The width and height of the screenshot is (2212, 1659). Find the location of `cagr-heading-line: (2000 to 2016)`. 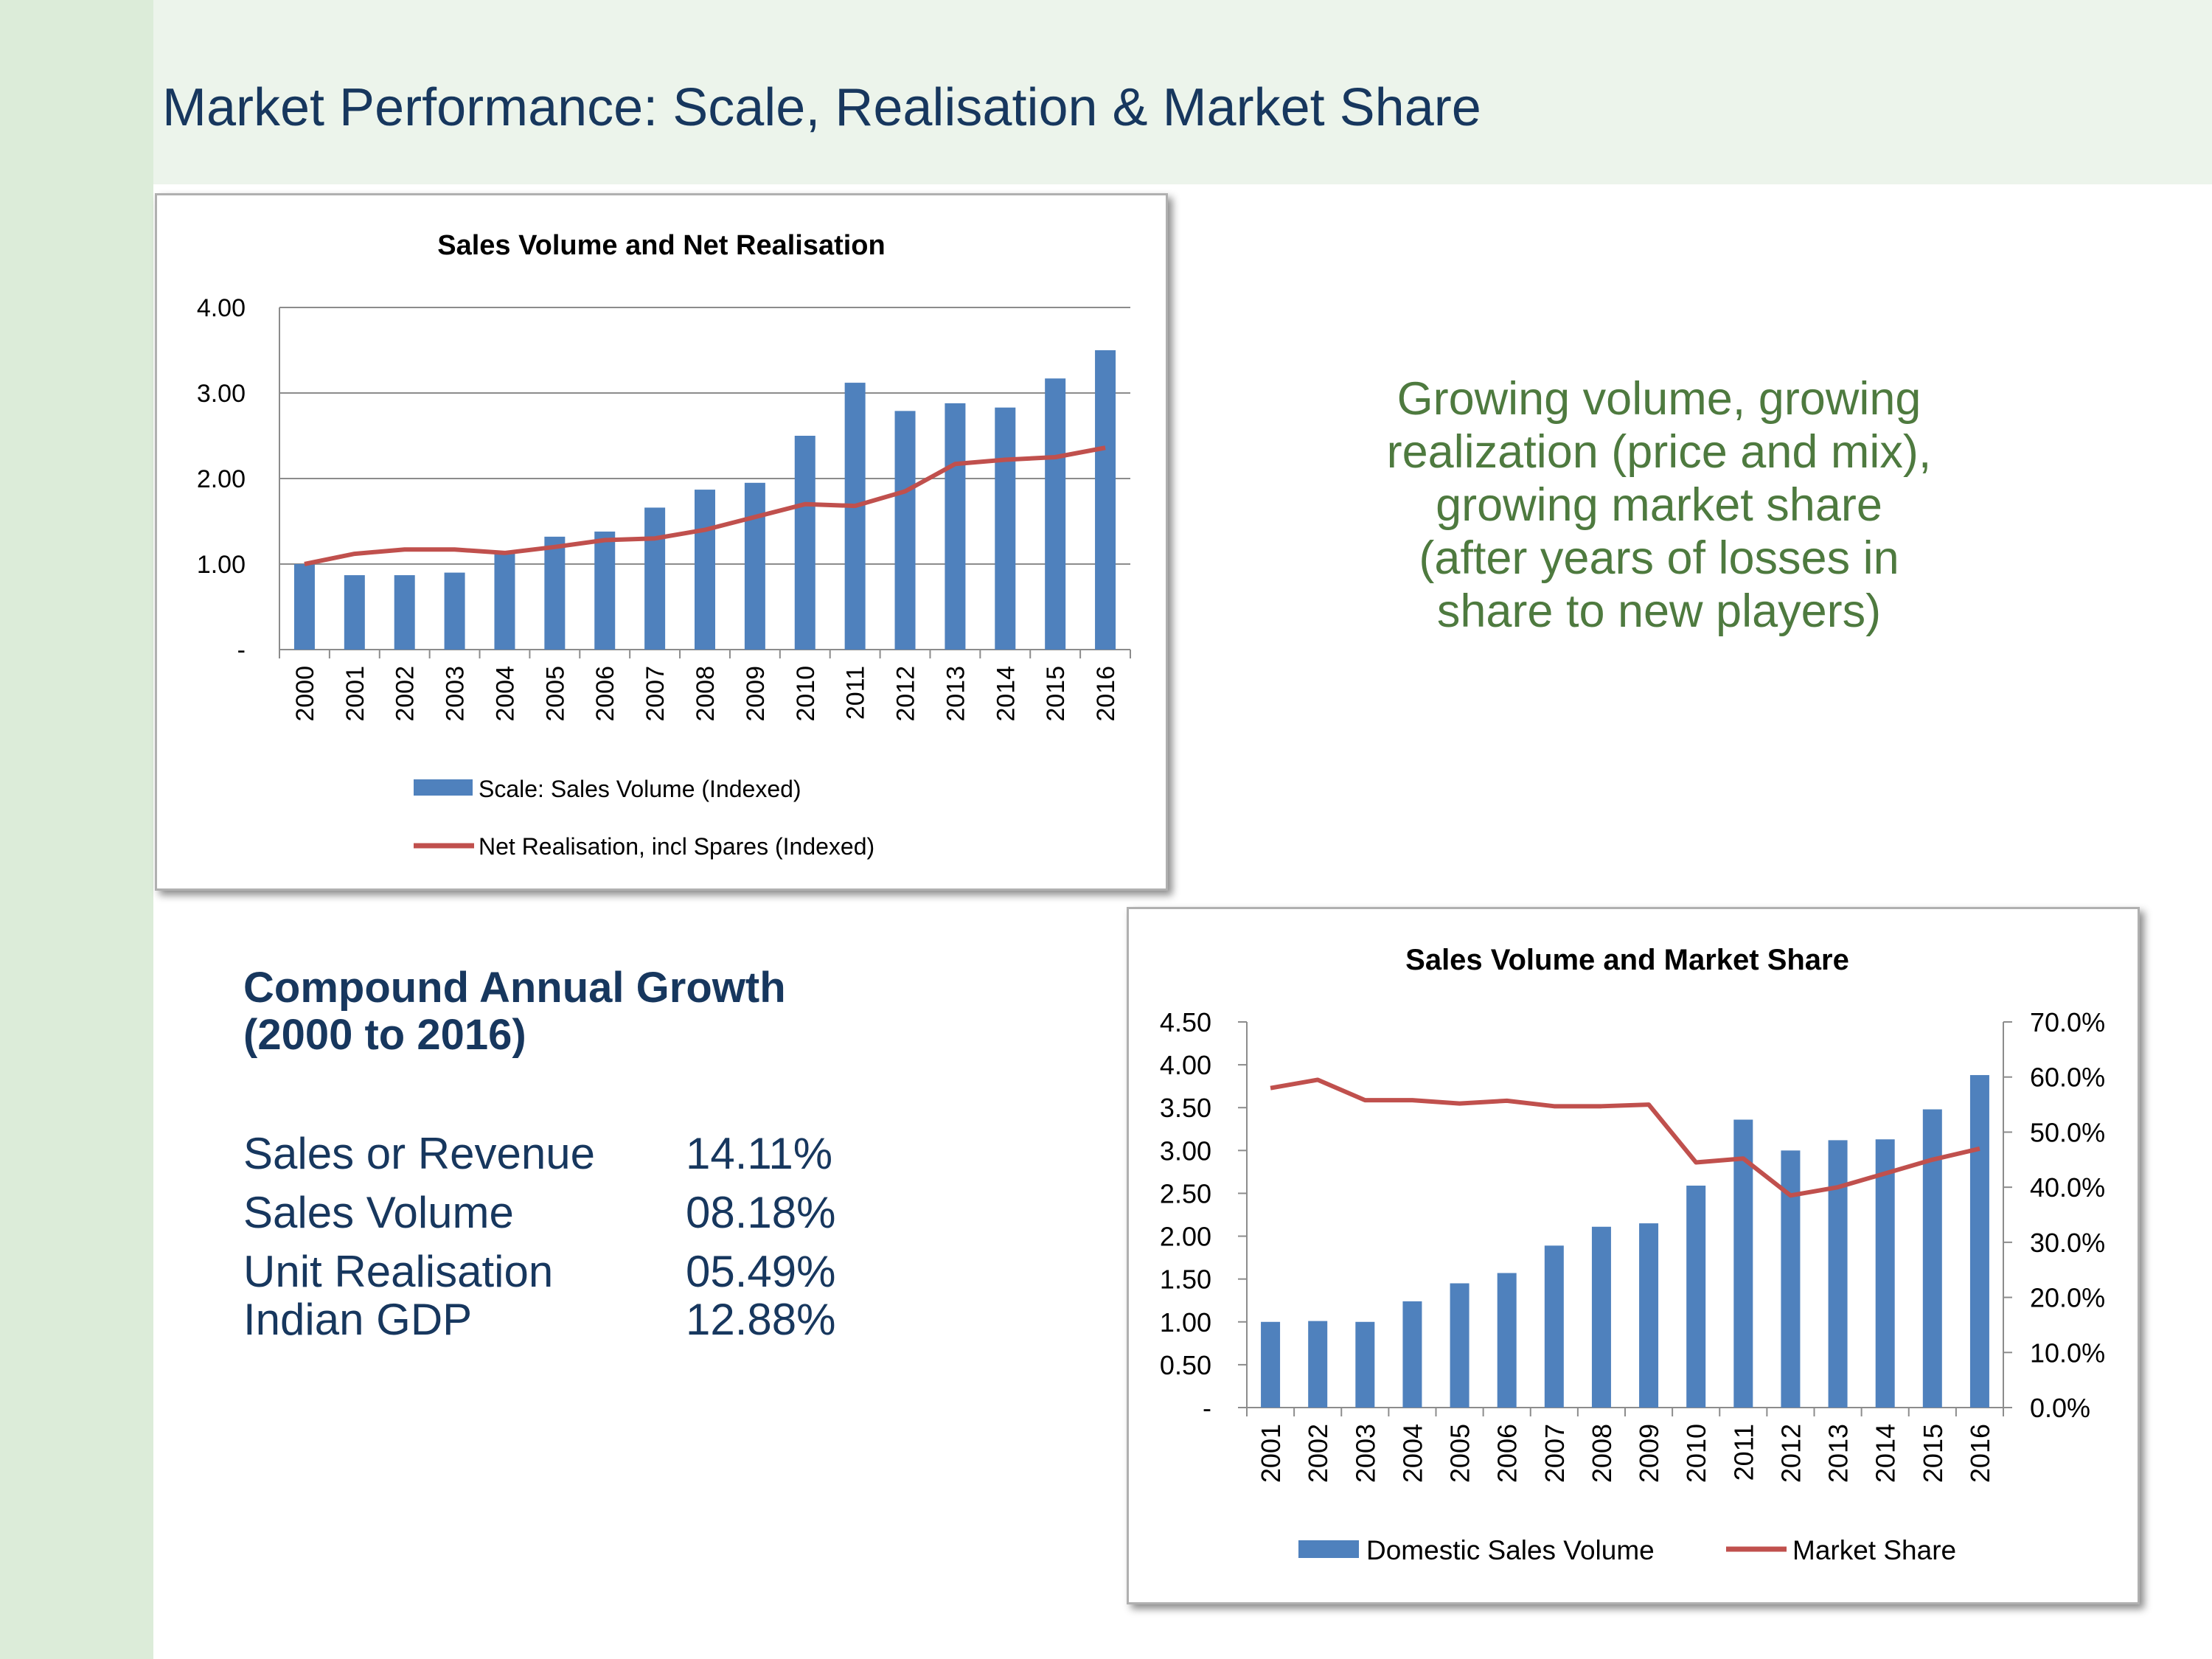

cagr-heading-line: (2000 to 2016) is located at coordinates (384, 1035).